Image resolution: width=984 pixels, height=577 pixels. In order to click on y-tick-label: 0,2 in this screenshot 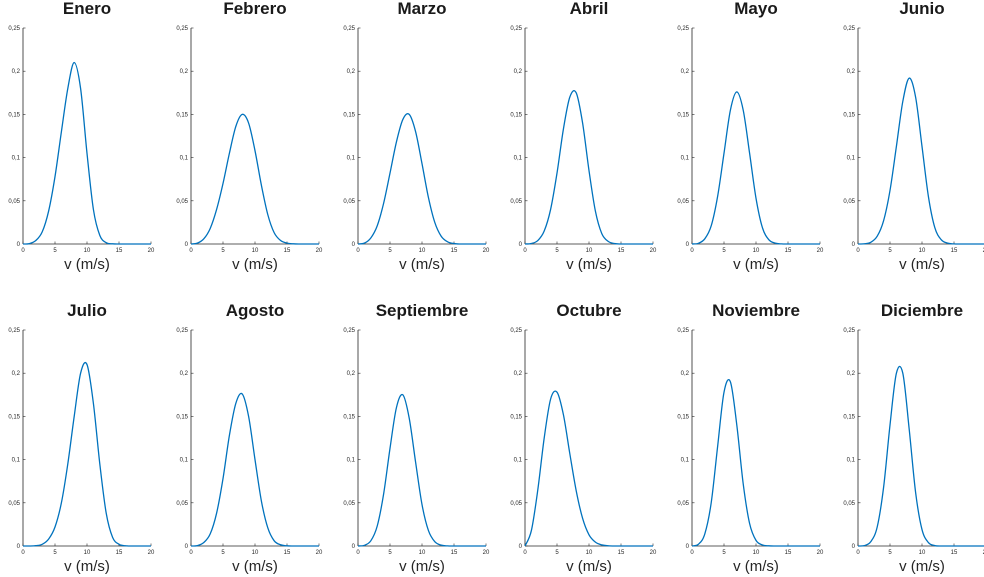, I will do `click(184, 374)`.